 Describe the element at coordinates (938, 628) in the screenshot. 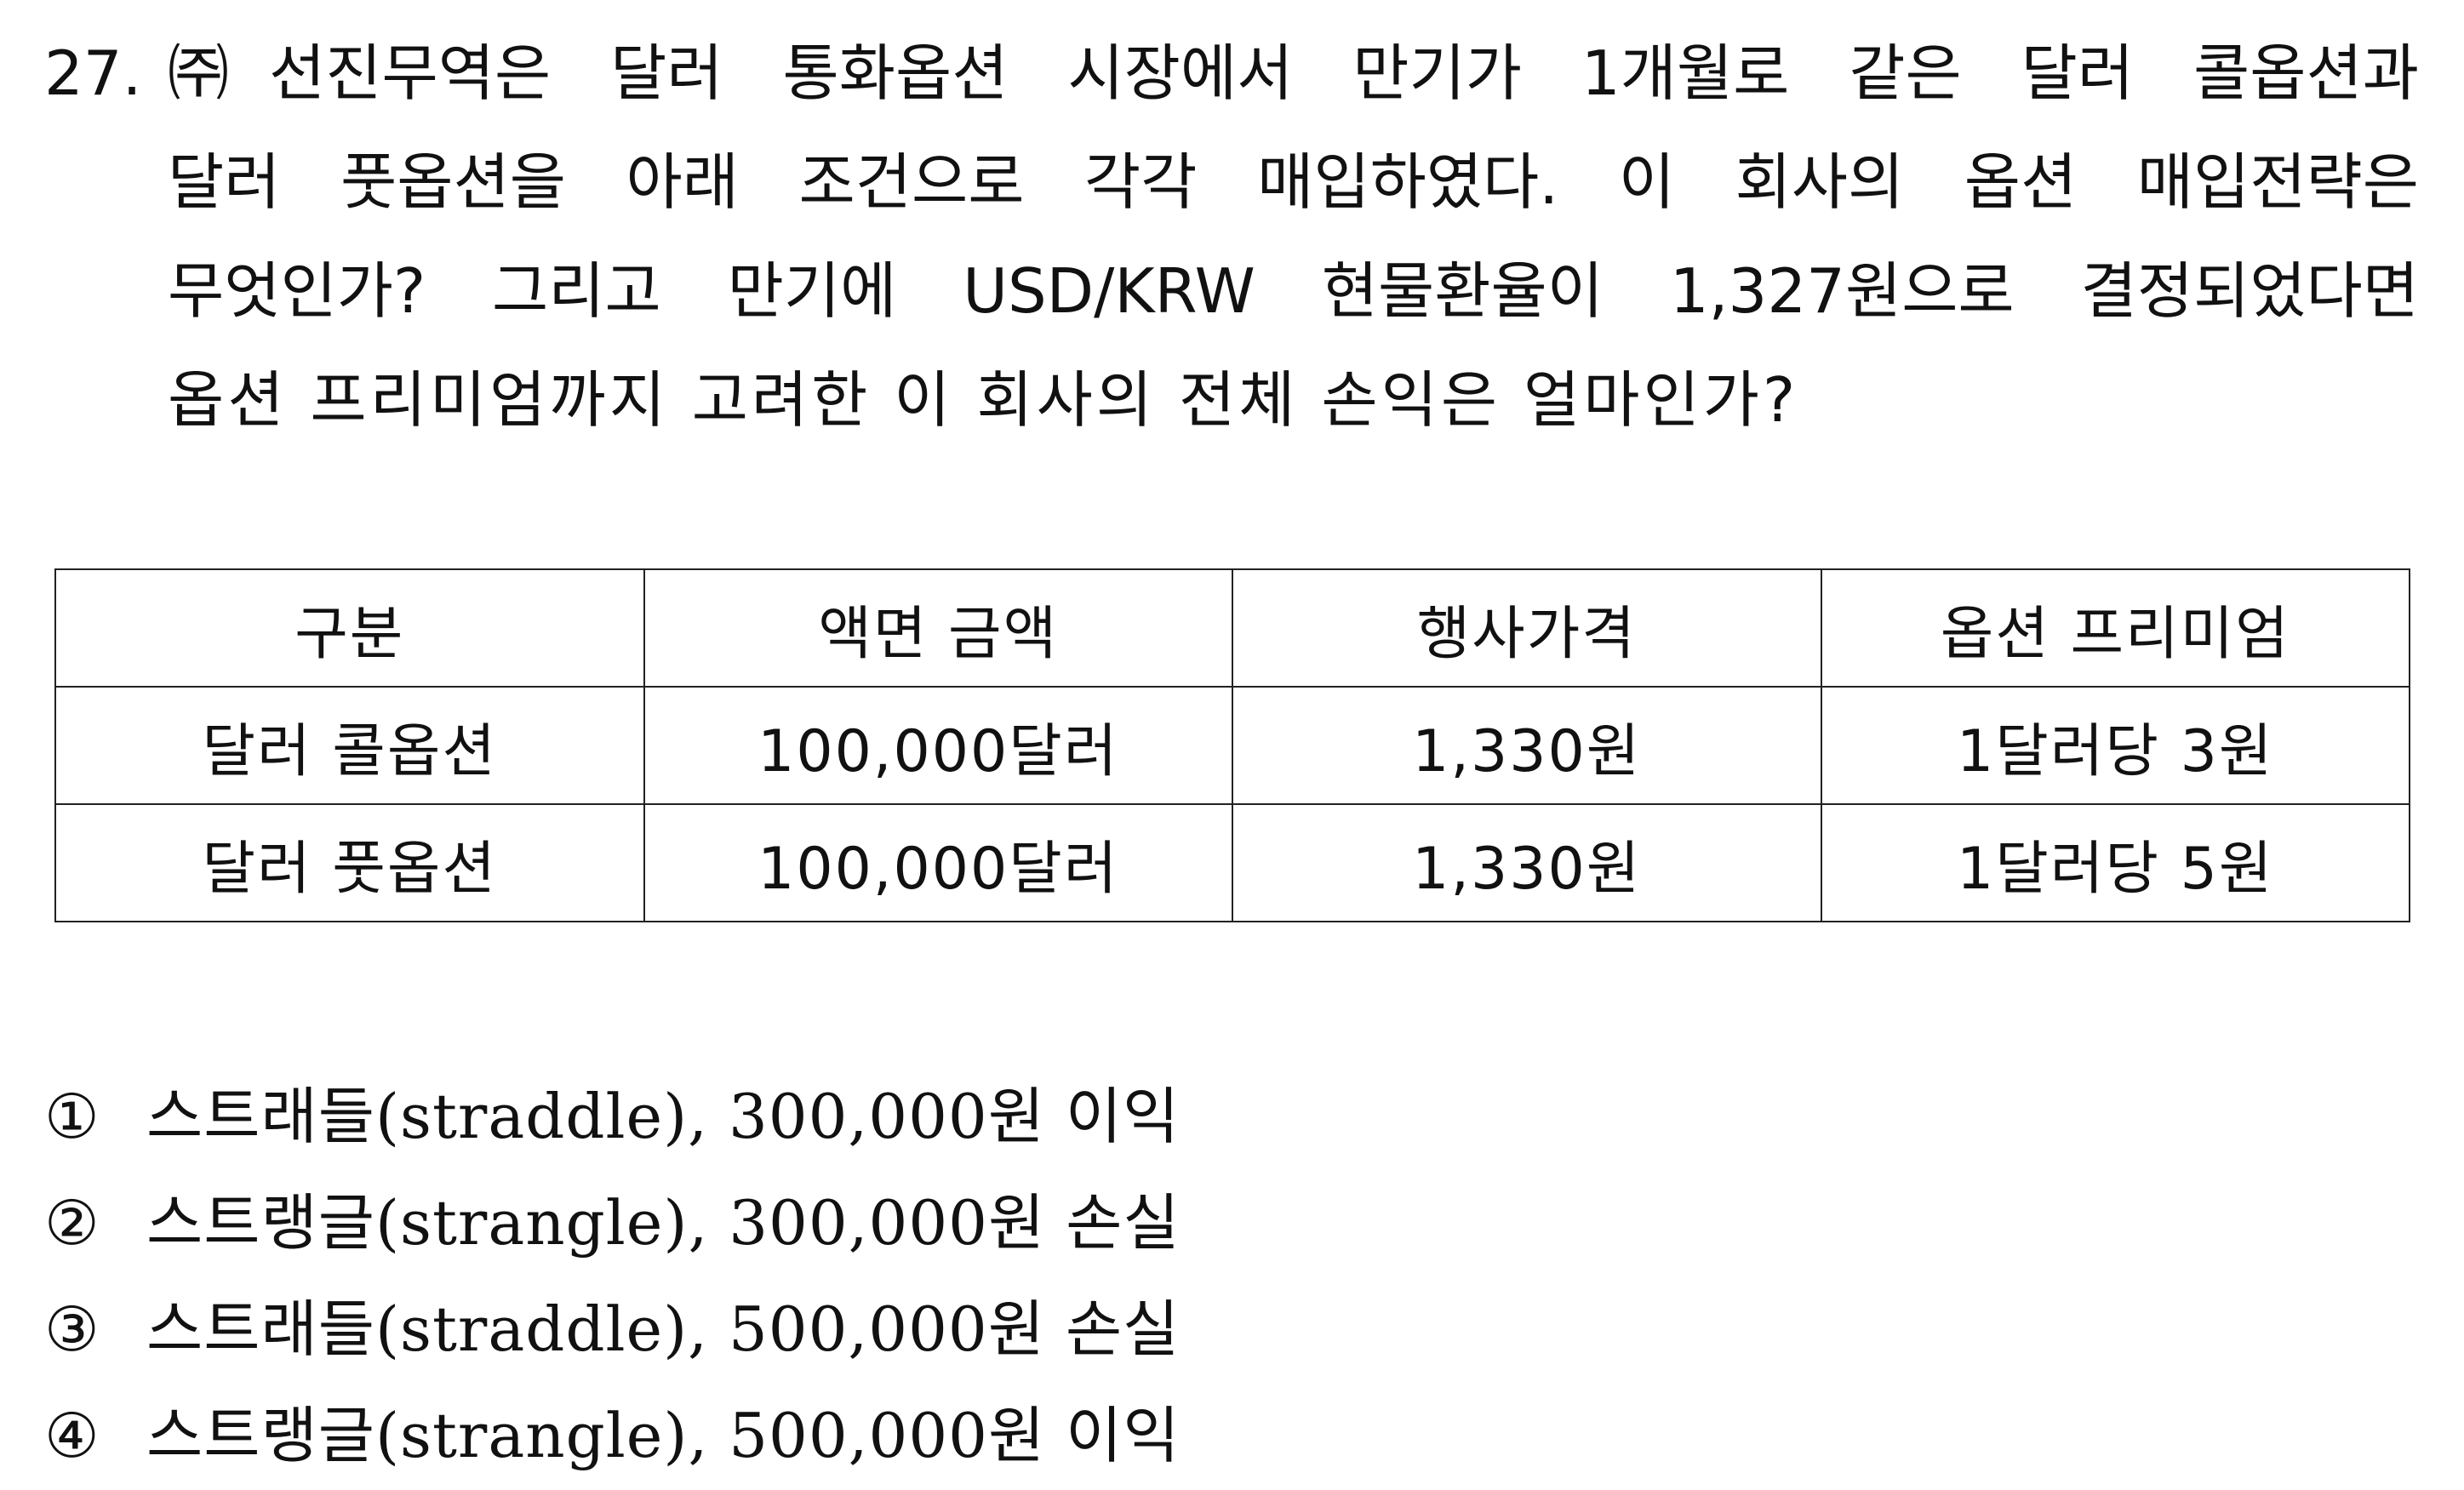

I see `table-header-face-amount: 액면 금액` at that location.